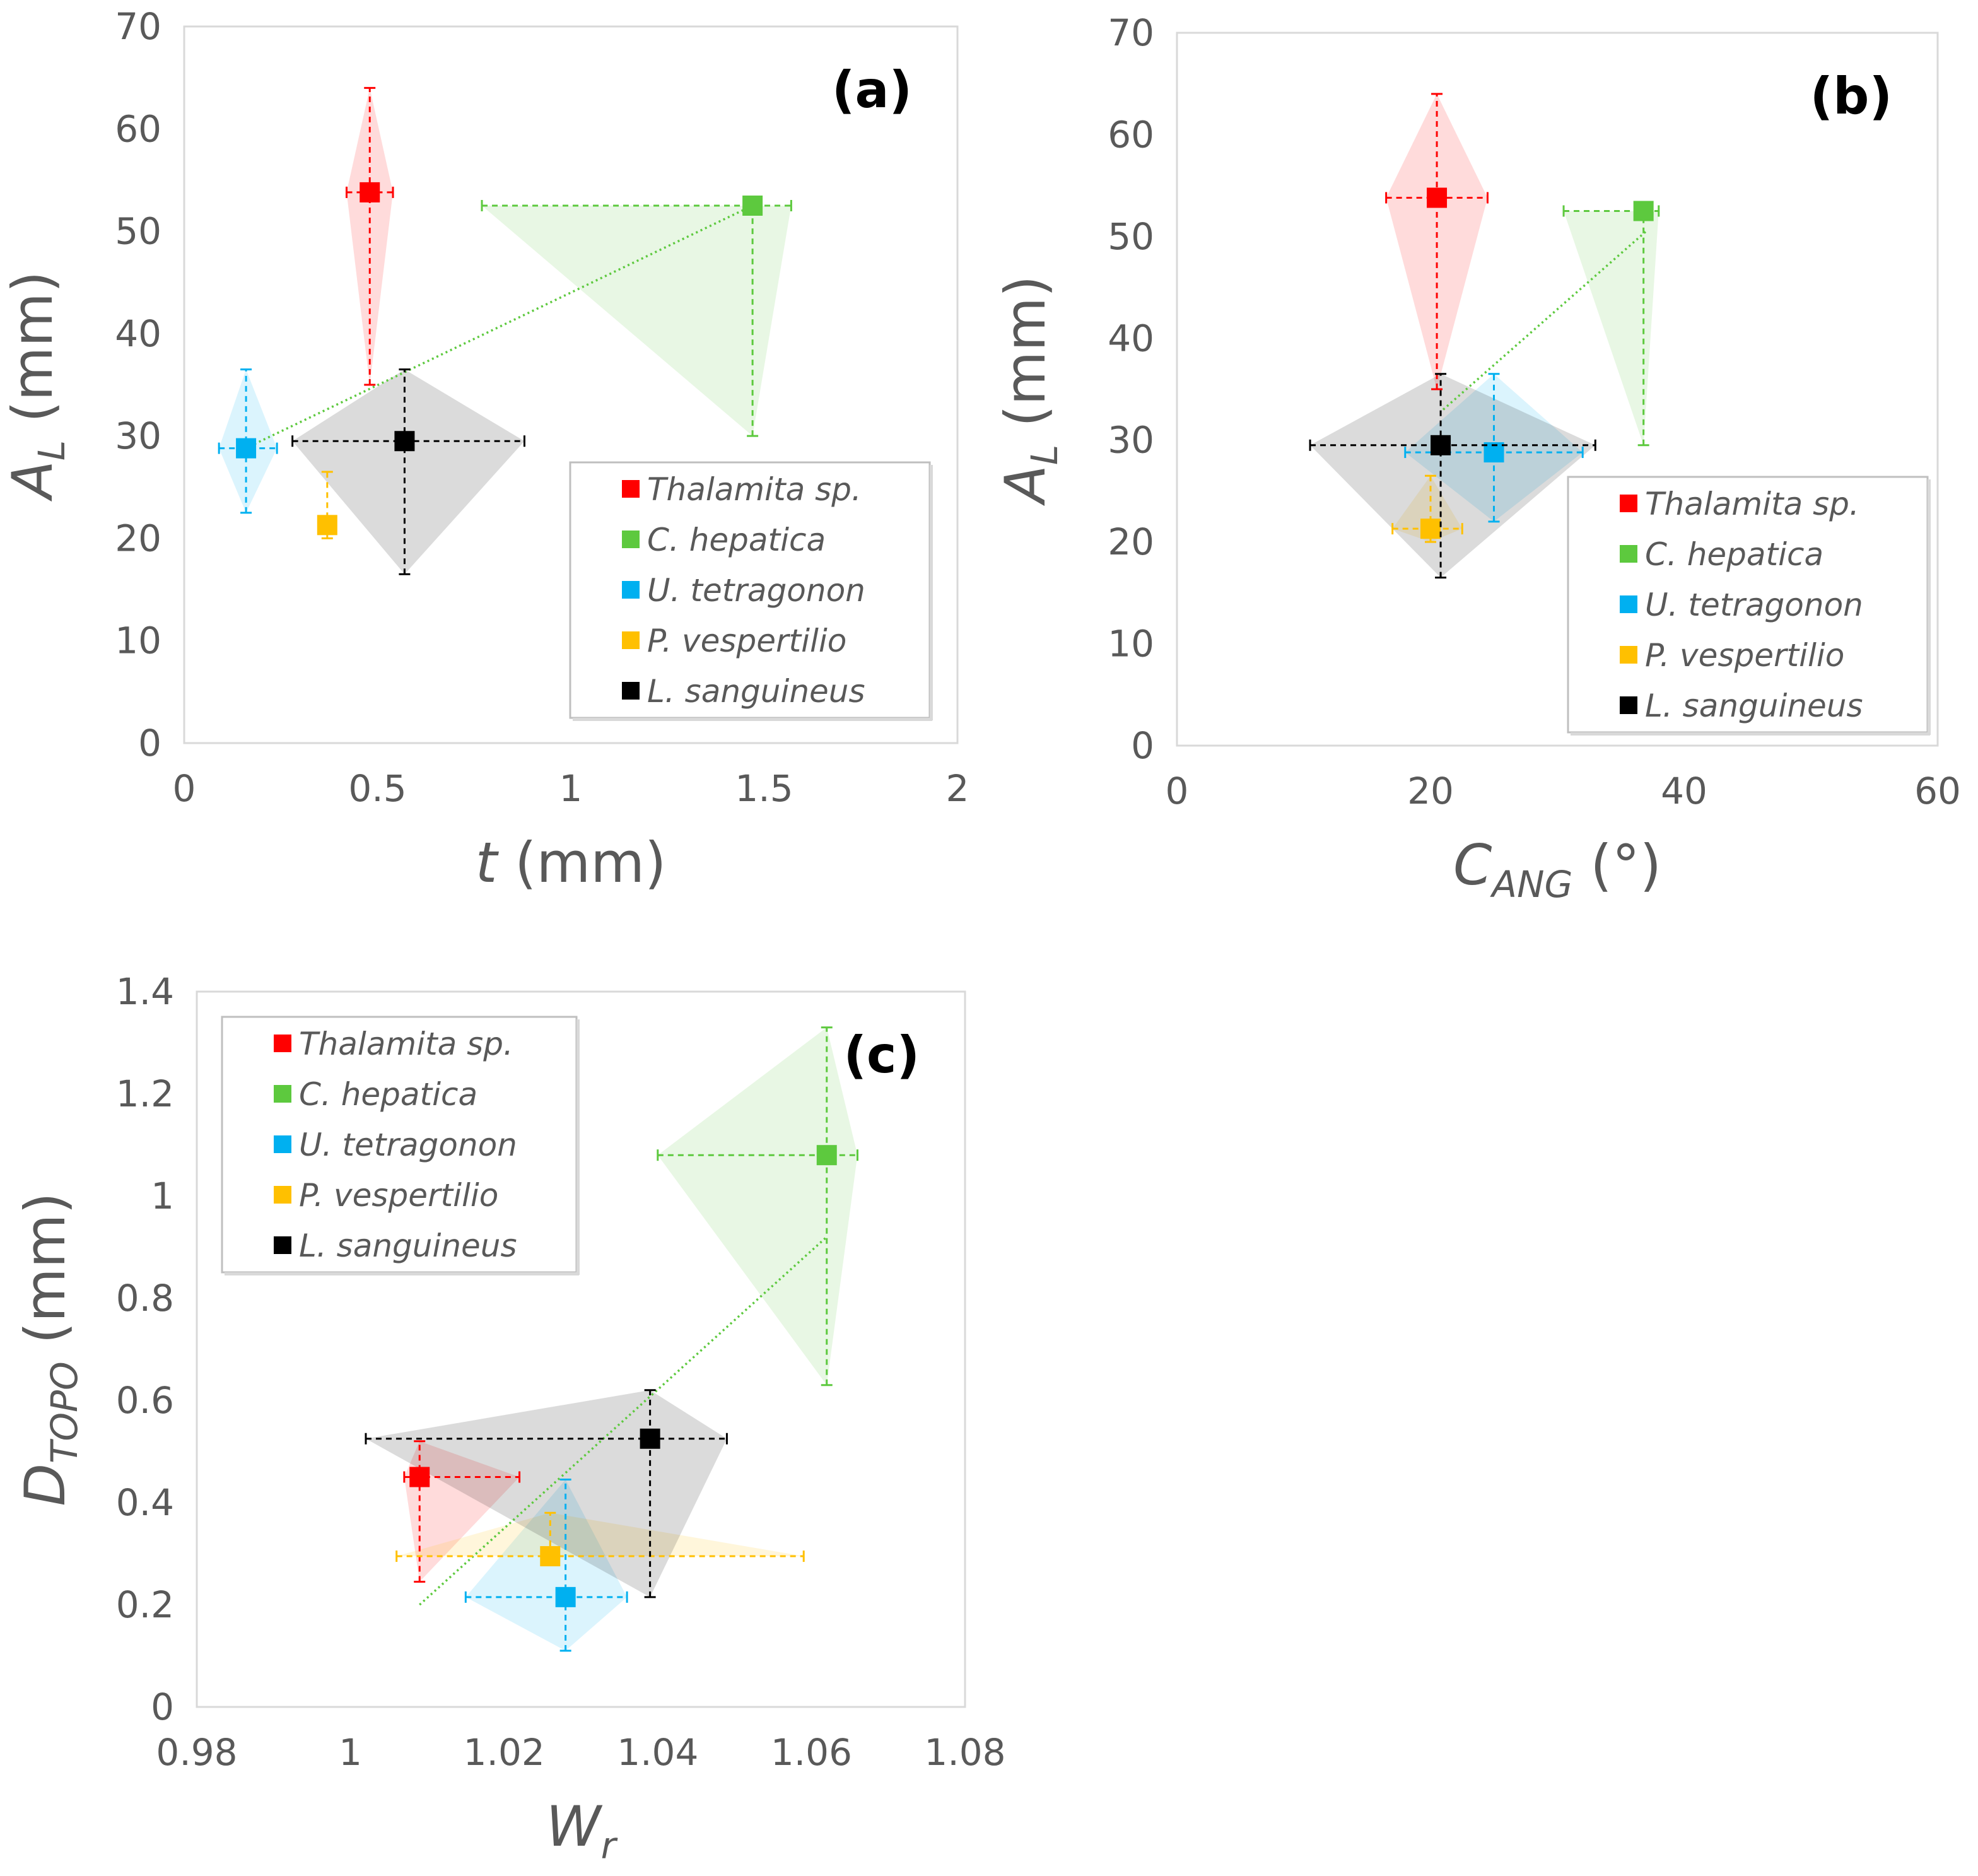 The image size is (1978, 1876). I want to click on y-tick-label: 60, so click(1131, 134).